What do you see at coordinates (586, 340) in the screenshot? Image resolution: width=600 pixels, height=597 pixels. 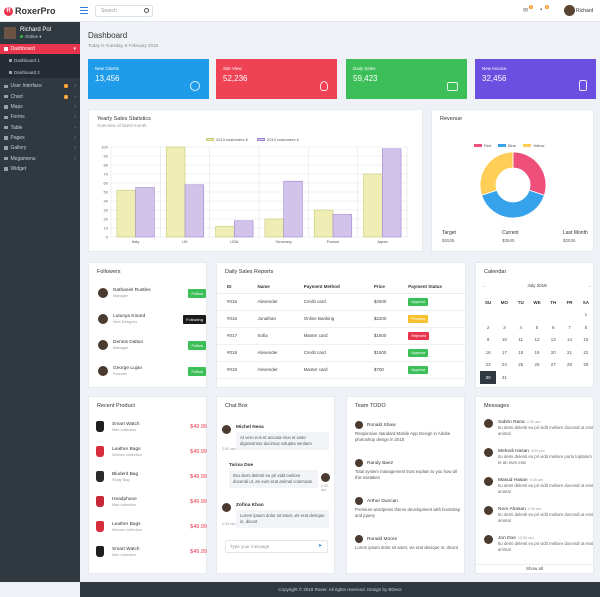 I see `calendar-day: 15` at bounding box center [586, 340].